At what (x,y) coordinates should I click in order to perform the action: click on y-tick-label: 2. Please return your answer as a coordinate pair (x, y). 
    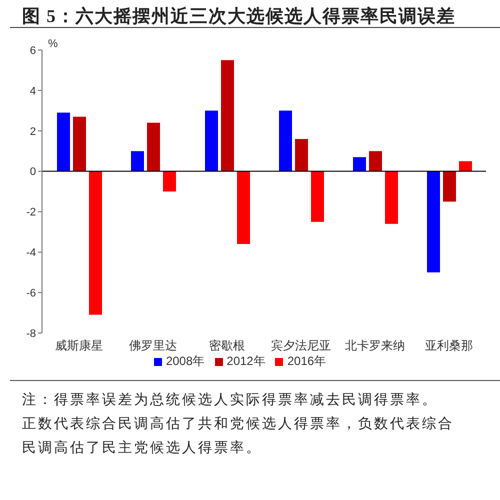
    Looking at the image, I should click on (33, 132).